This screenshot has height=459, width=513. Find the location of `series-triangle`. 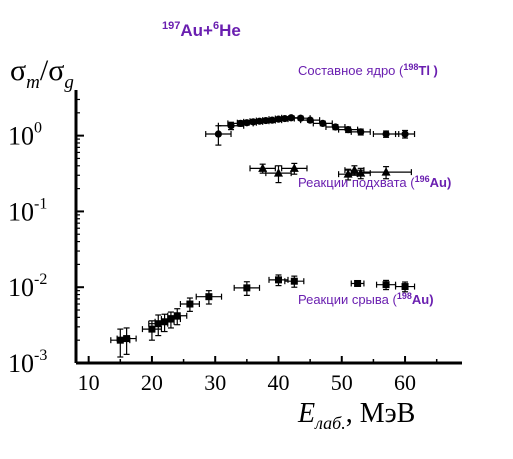

series-triangle is located at coordinates (330, 173).